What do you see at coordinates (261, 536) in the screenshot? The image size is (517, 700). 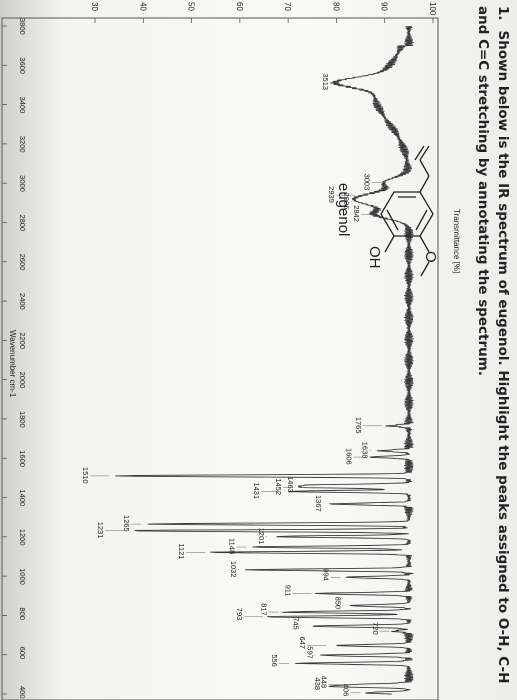 I see `peak-label: 1201` at bounding box center [261, 536].